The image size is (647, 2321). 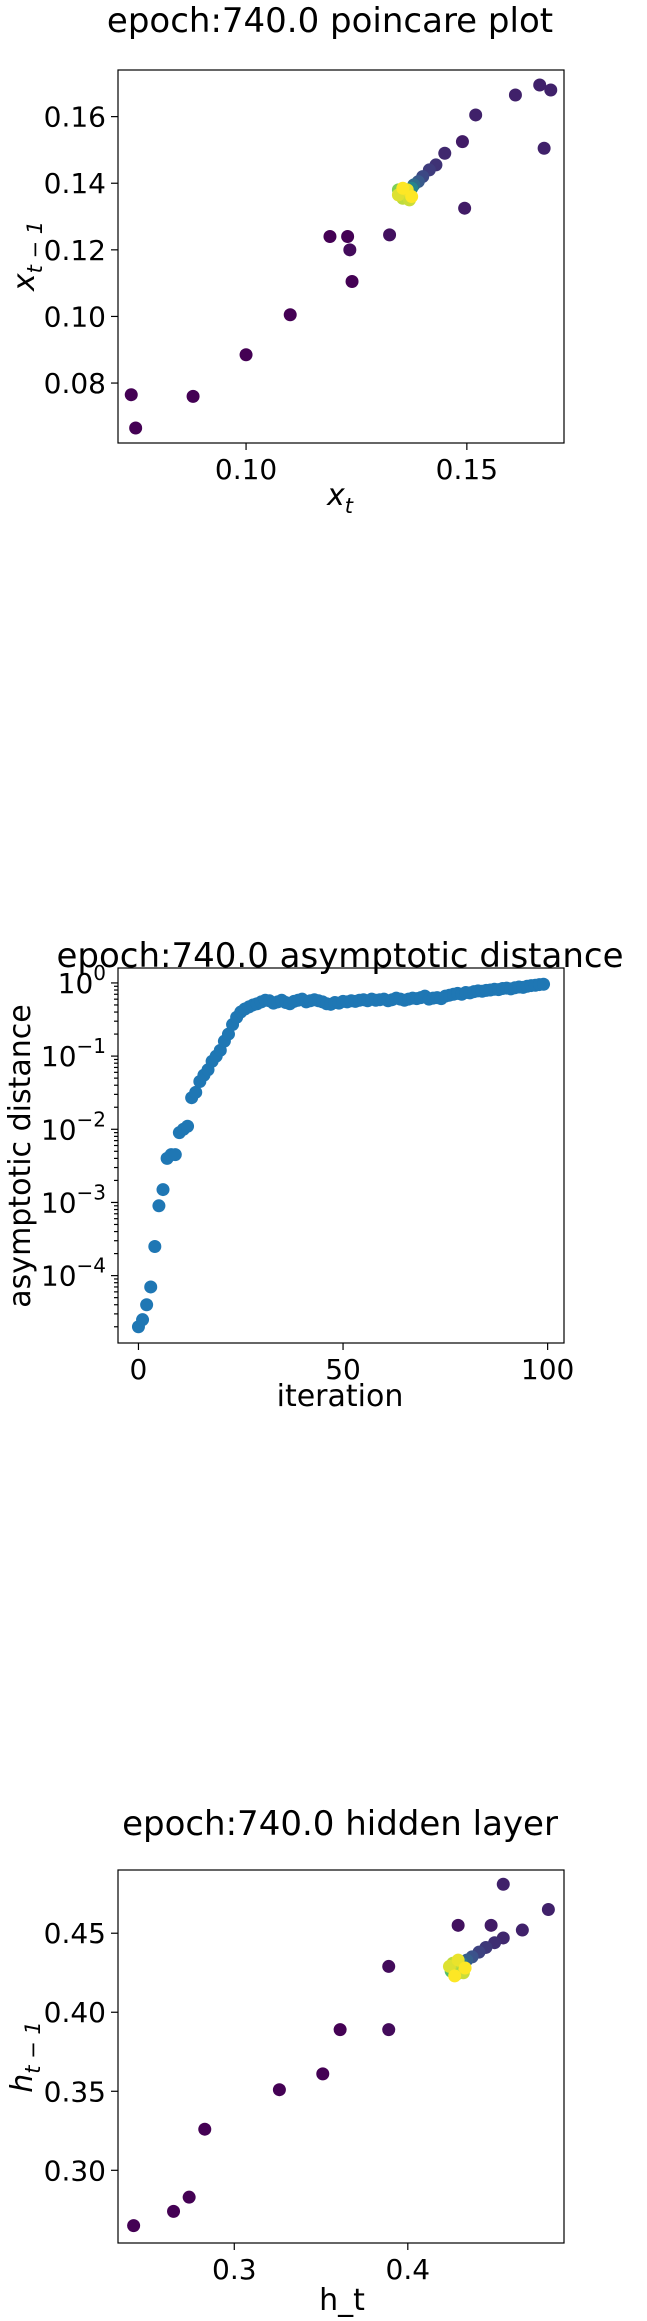 I want to click on x-tick-label: 0.4, so click(x=408, y=2269).